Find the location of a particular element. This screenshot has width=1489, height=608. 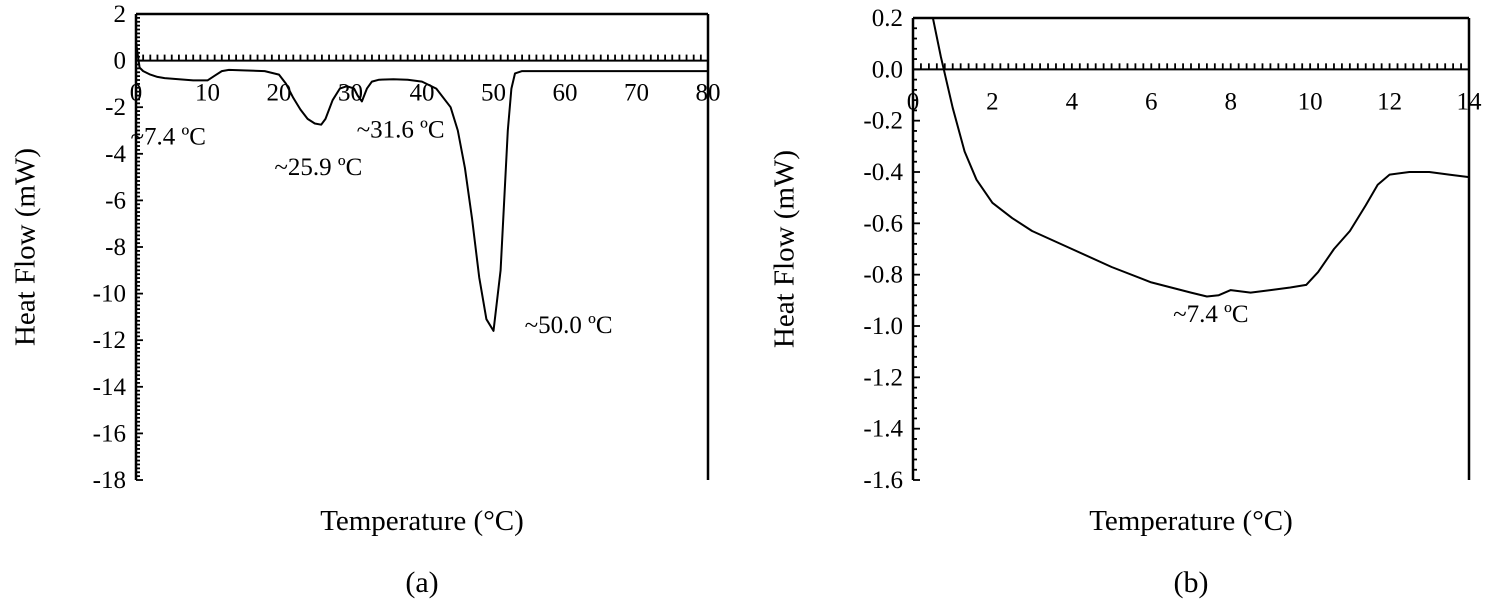

y-tick-label: -12 is located at coordinates (109, 340).